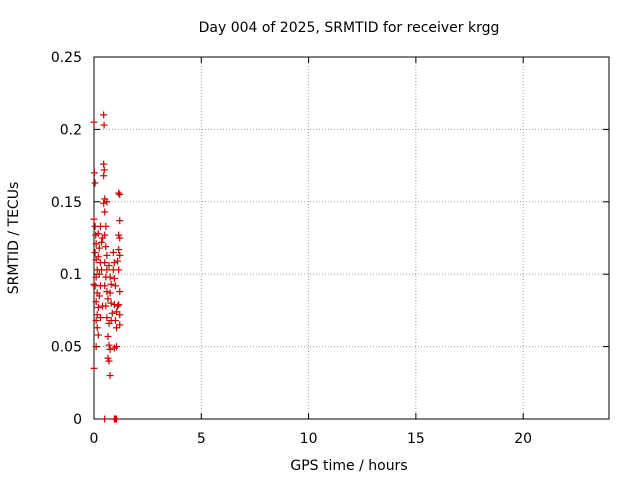 This screenshot has height=480, width=640. I want to click on y-axis-label: SRMTID / TECUs, so click(14, 238).